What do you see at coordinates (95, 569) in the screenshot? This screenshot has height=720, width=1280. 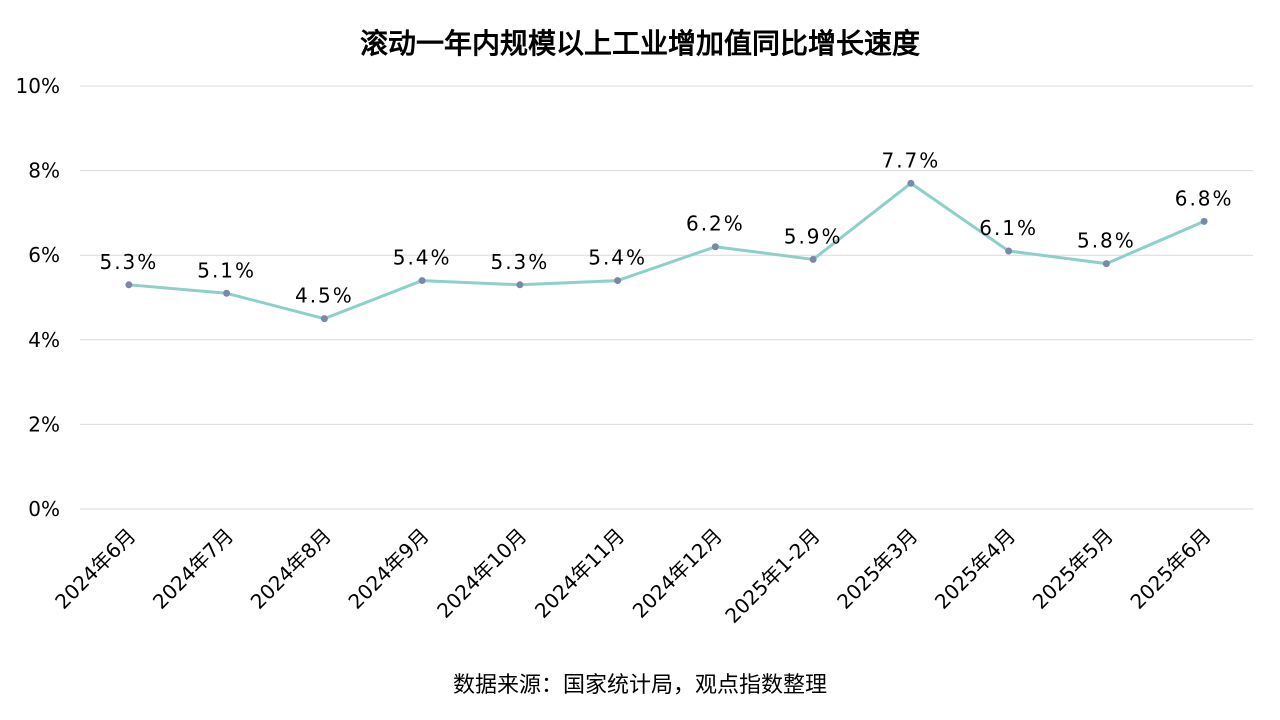 I see `x-tick-label: 2024年6月` at bounding box center [95, 569].